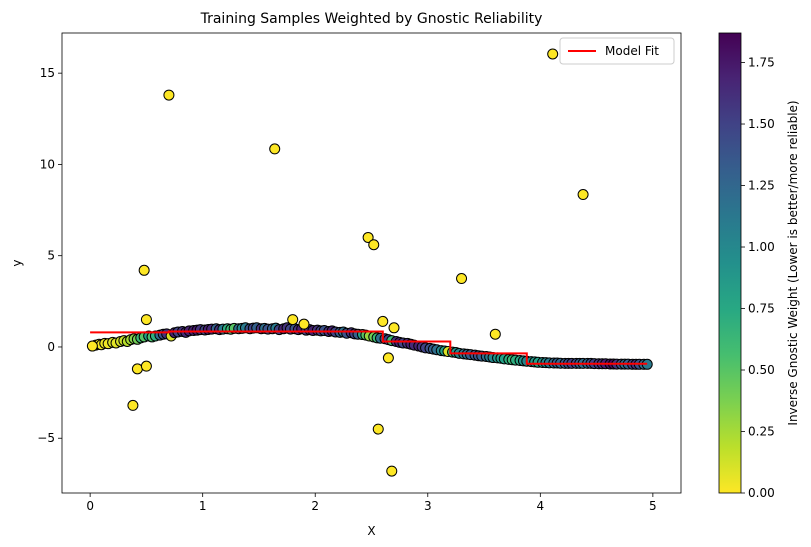 The height and width of the screenshot is (547, 811). Describe the element at coordinates (761, 370) in the screenshot. I see `colorbar-tick-label: 0.50` at that location.